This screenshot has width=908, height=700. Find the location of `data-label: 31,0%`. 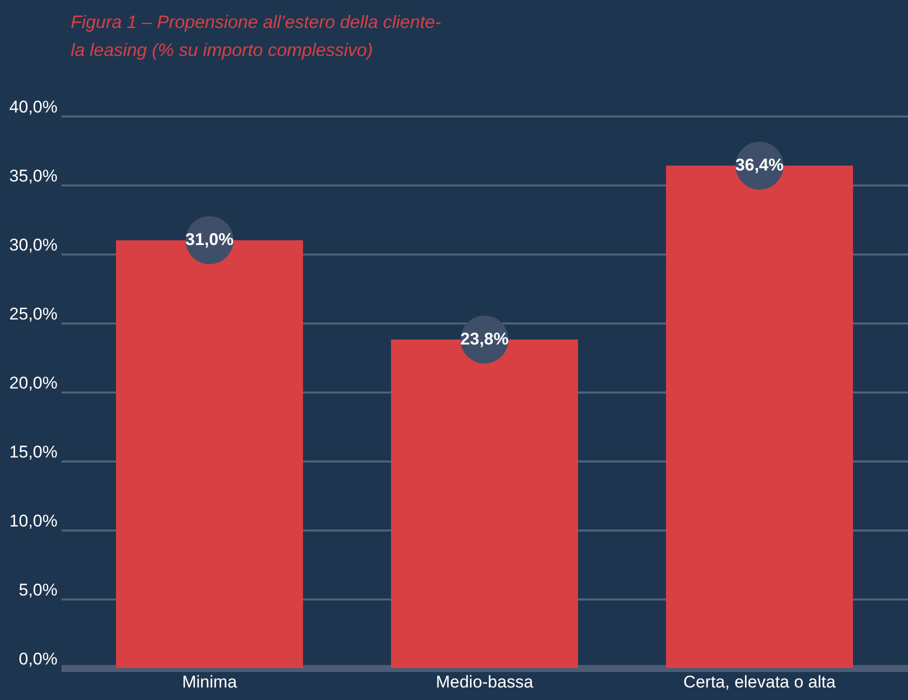

data-label: 31,0% is located at coordinates (209, 240).